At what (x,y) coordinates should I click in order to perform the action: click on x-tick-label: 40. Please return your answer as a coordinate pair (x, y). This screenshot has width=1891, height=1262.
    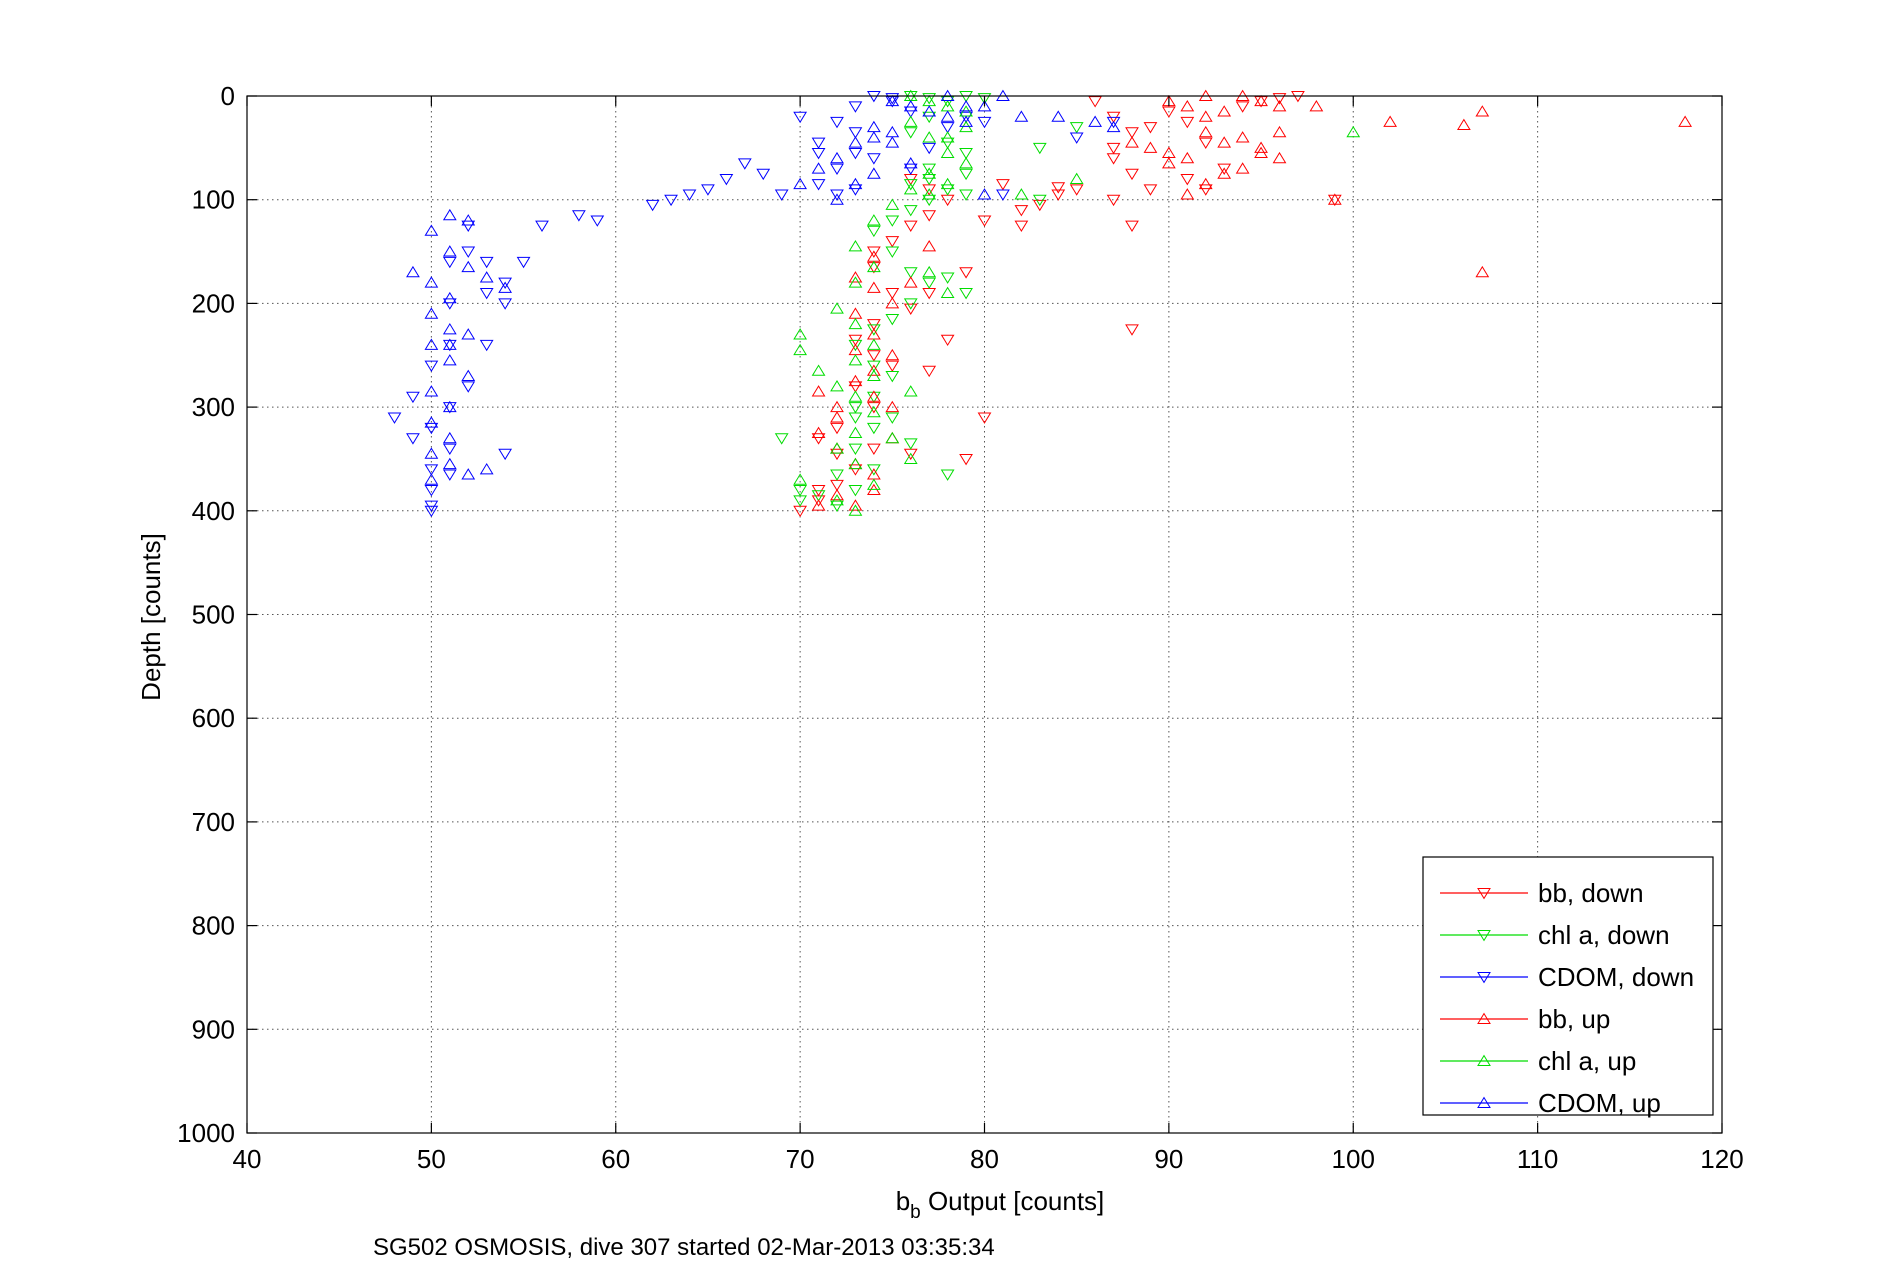
    Looking at the image, I should click on (247, 1159).